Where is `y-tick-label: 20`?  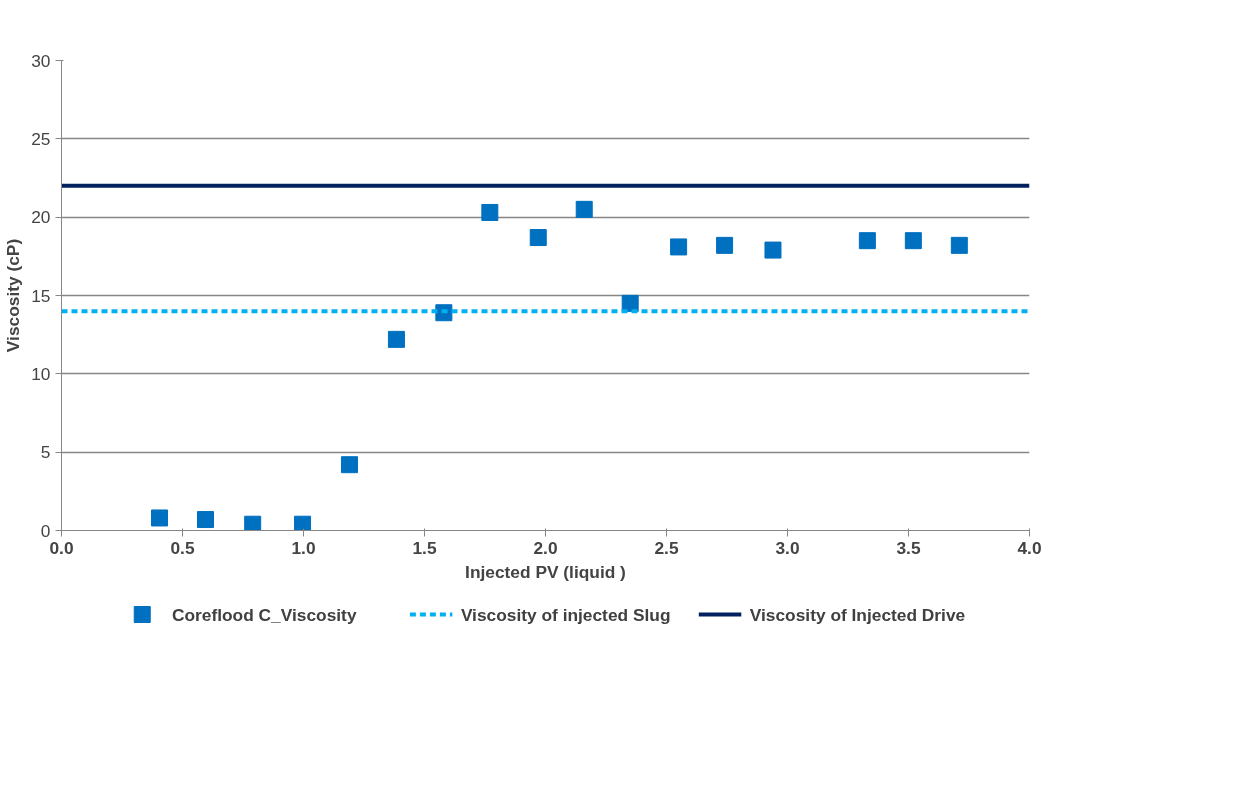 y-tick-label: 20 is located at coordinates (41, 217).